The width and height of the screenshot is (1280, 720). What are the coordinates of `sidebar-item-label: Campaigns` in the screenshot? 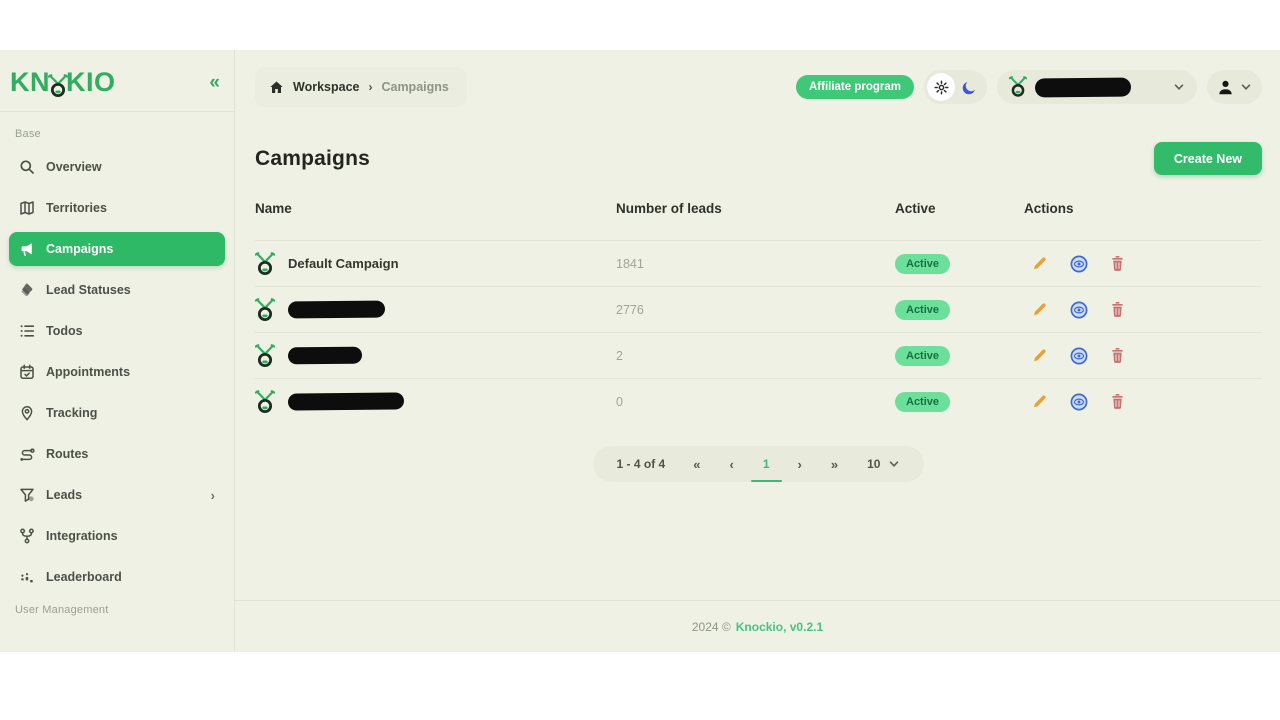 It's located at (80, 249).